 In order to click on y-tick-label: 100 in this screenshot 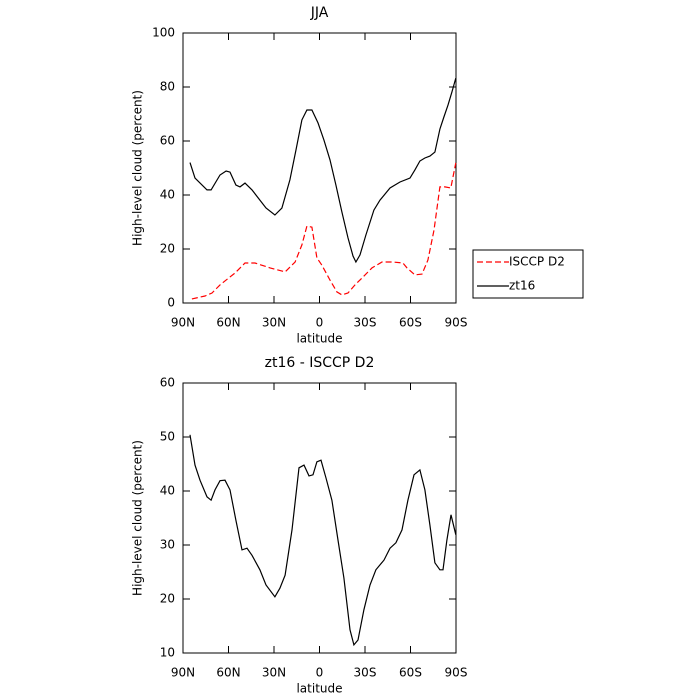, I will do `click(163, 33)`.